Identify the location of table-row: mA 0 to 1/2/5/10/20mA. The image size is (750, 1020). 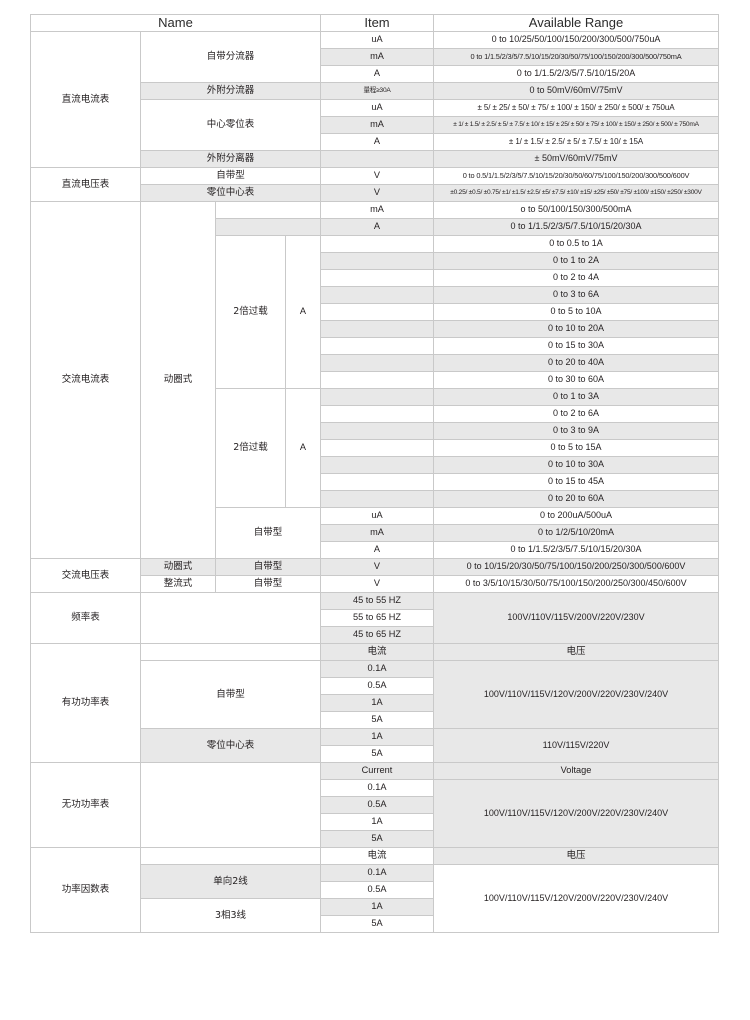
(375, 533).